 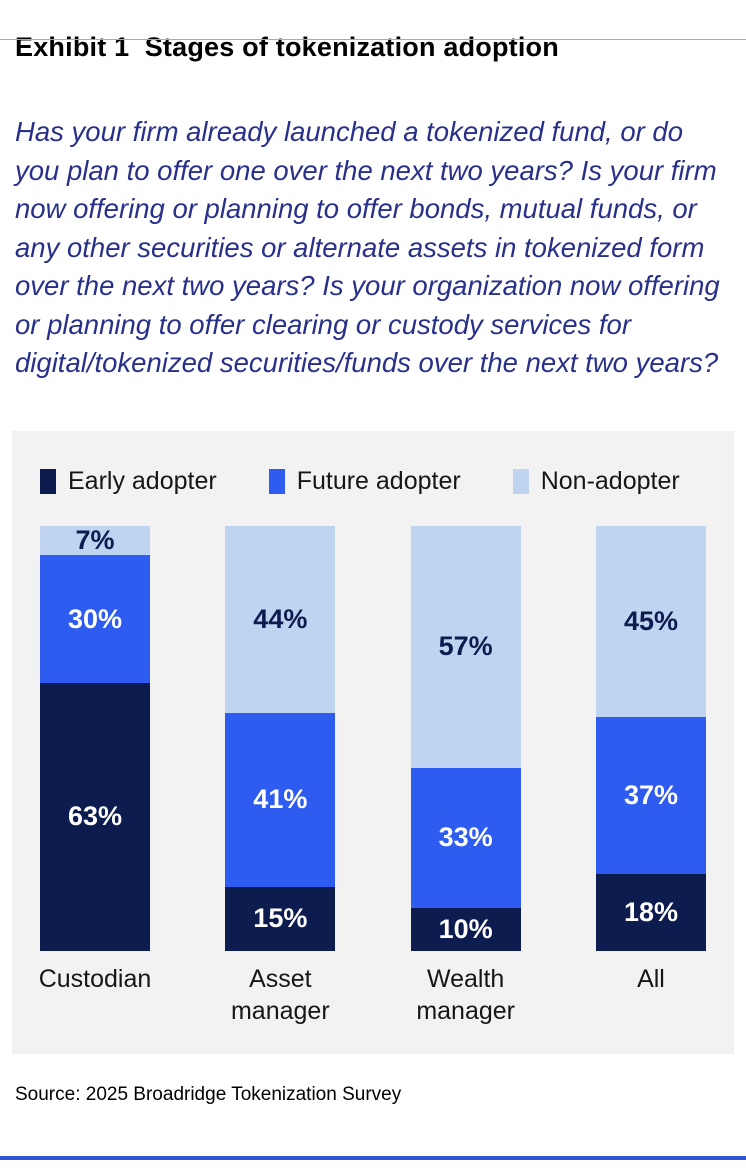 I want to click on bar-value-label: 15%, so click(x=280, y=918).